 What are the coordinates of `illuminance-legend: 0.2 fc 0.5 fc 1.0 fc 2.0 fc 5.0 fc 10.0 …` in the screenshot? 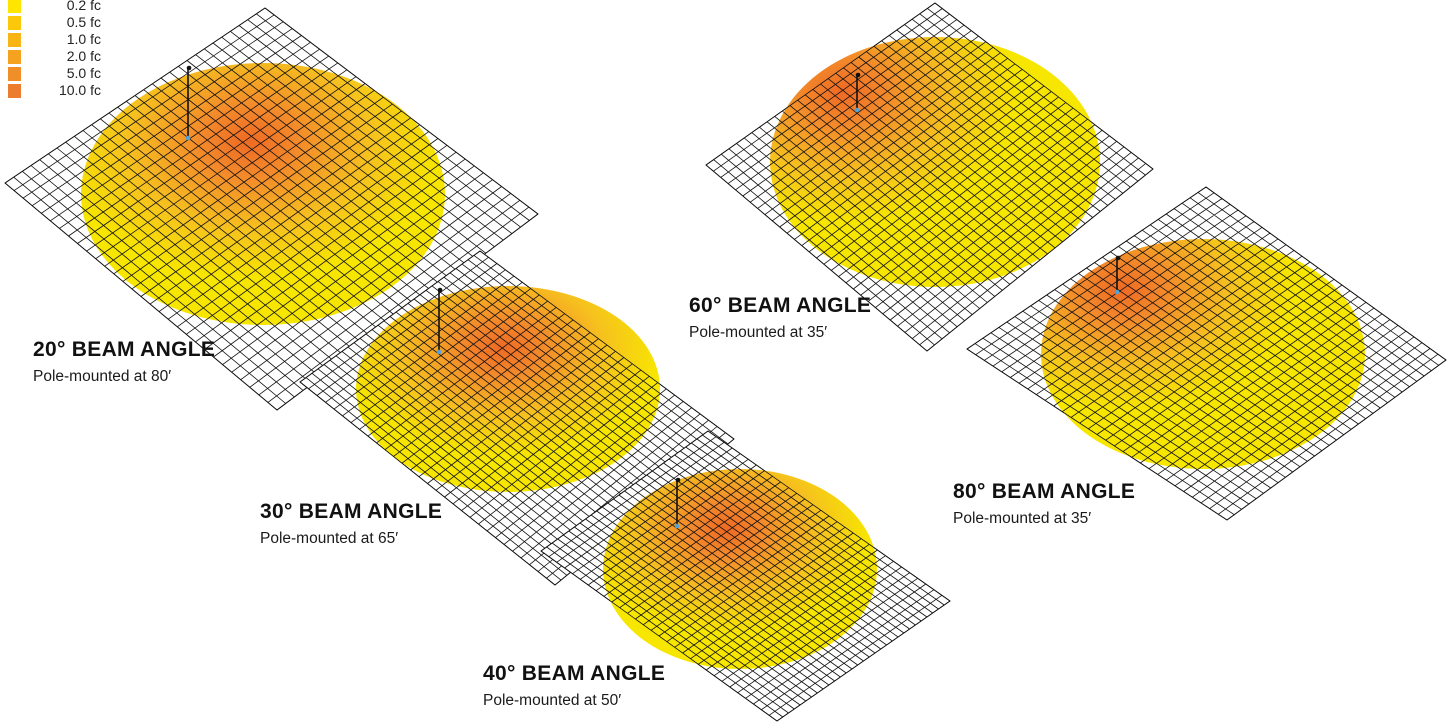 It's located at (54, 49).